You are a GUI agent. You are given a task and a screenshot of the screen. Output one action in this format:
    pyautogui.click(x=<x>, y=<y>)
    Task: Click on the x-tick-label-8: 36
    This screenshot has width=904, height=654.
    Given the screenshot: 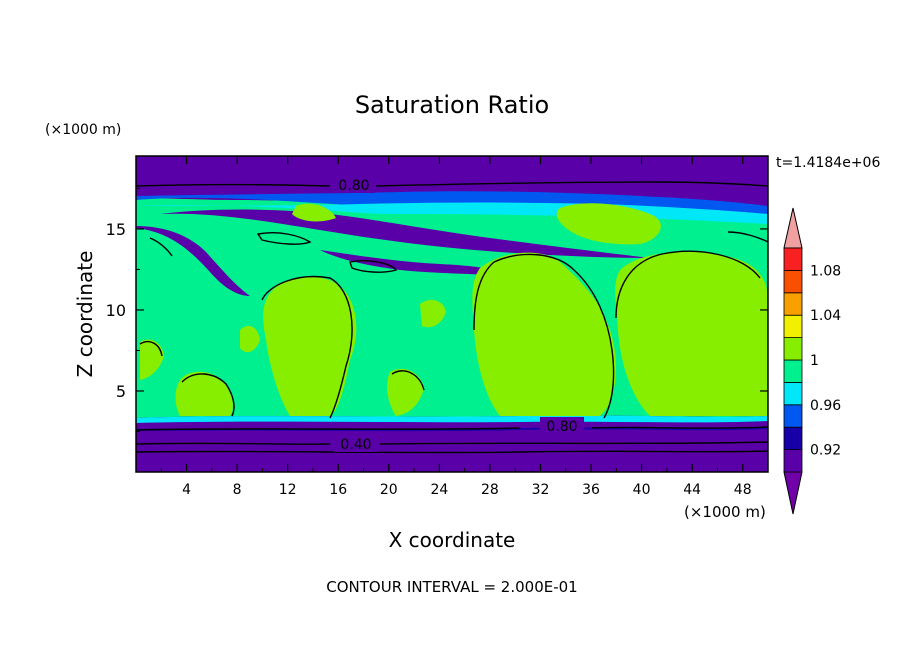 What is the action you would take?
    pyautogui.click(x=591, y=490)
    